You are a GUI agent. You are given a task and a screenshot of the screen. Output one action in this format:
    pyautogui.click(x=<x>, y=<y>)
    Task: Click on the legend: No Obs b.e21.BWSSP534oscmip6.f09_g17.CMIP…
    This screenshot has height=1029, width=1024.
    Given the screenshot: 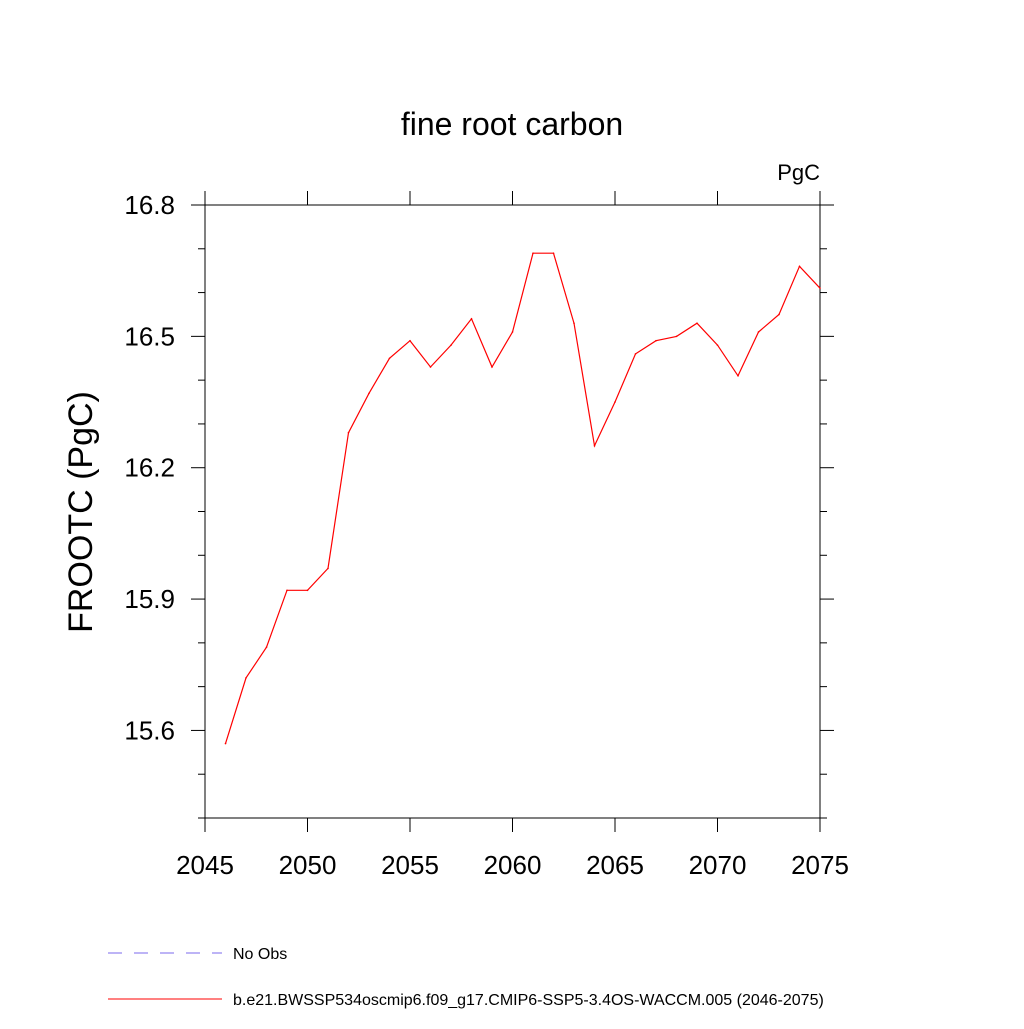 What is the action you would take?
    pyautogui.click(x=466, y=977)
    